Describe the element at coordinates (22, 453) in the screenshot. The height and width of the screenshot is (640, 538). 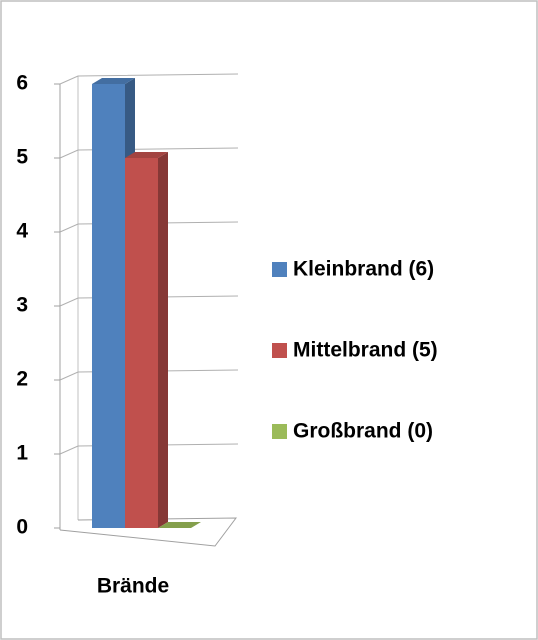
I see `y-tick-label: 1` at that location.